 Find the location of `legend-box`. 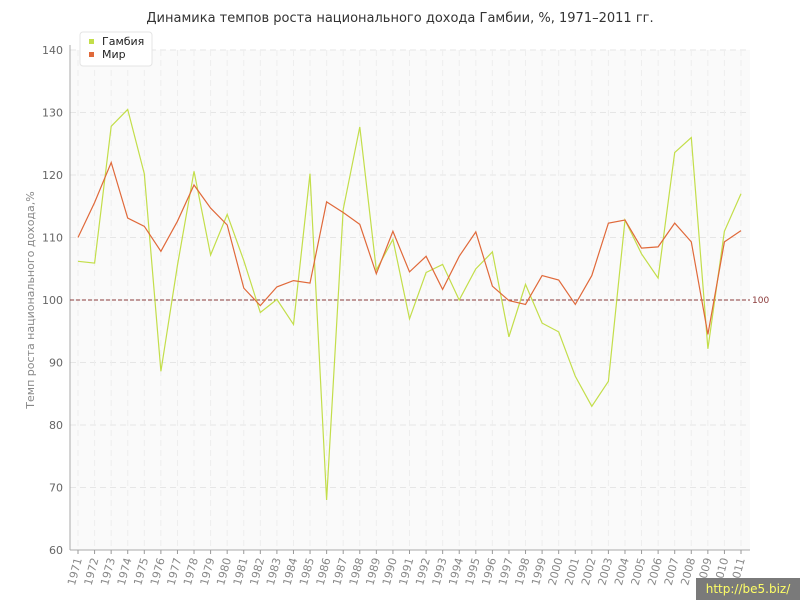

legend-box is located at coordinates (116, 49).